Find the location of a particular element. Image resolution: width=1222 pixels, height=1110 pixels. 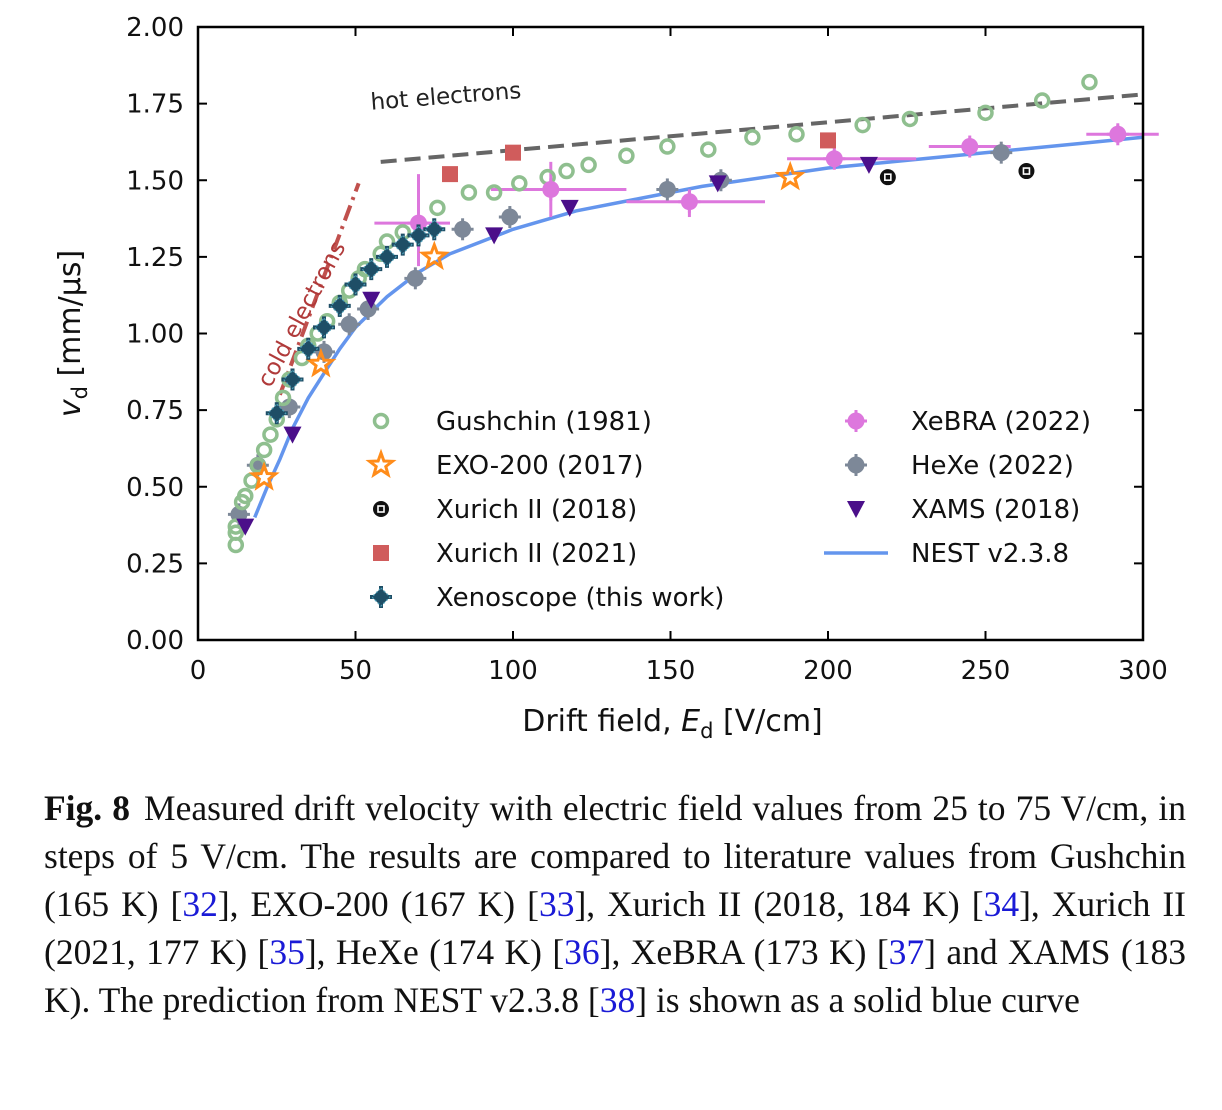

y-tick-label: 1.00 is located at coordinates (155, 335).